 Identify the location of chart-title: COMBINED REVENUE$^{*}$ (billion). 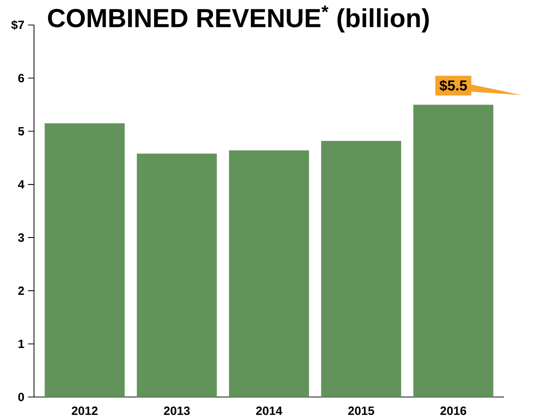
(238, 19).